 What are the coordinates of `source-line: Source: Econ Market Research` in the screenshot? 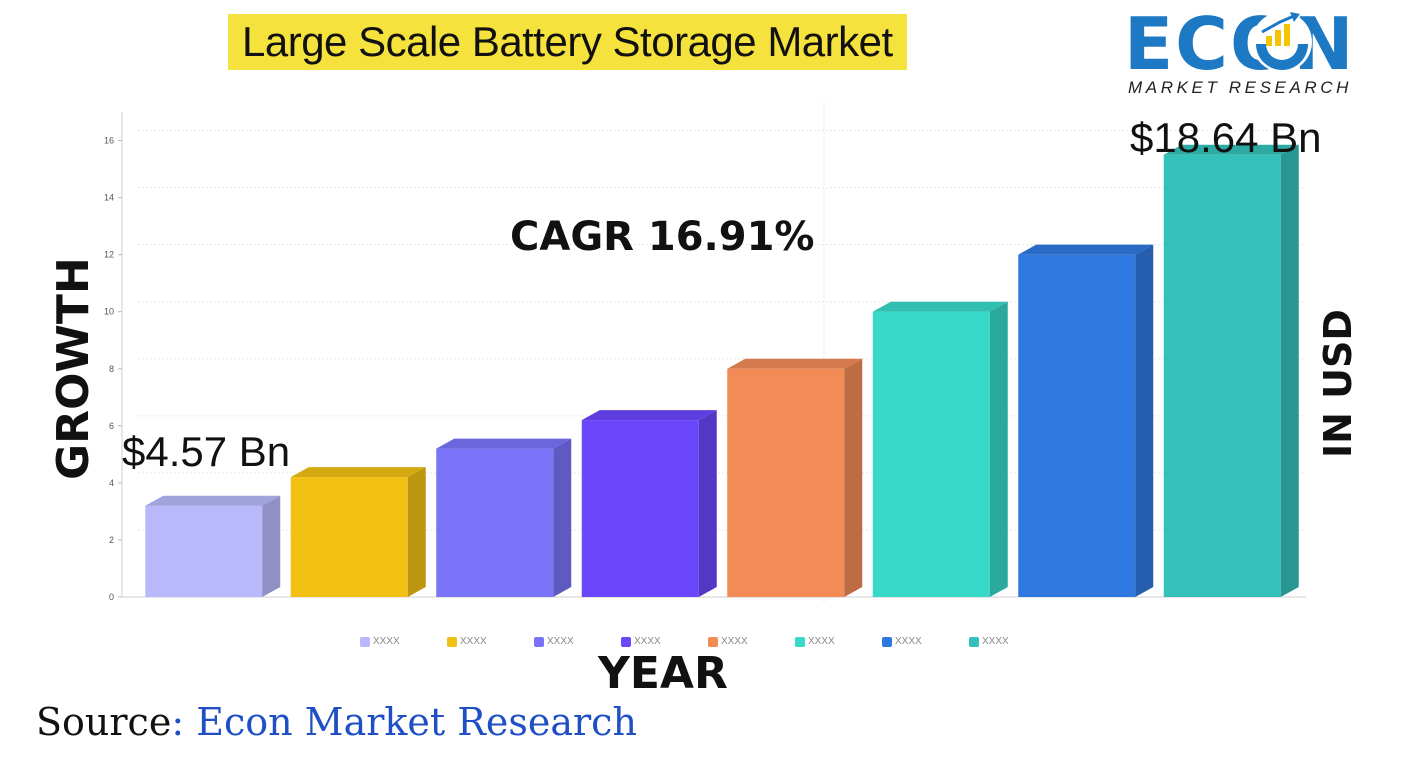 It's located at (336, 722).